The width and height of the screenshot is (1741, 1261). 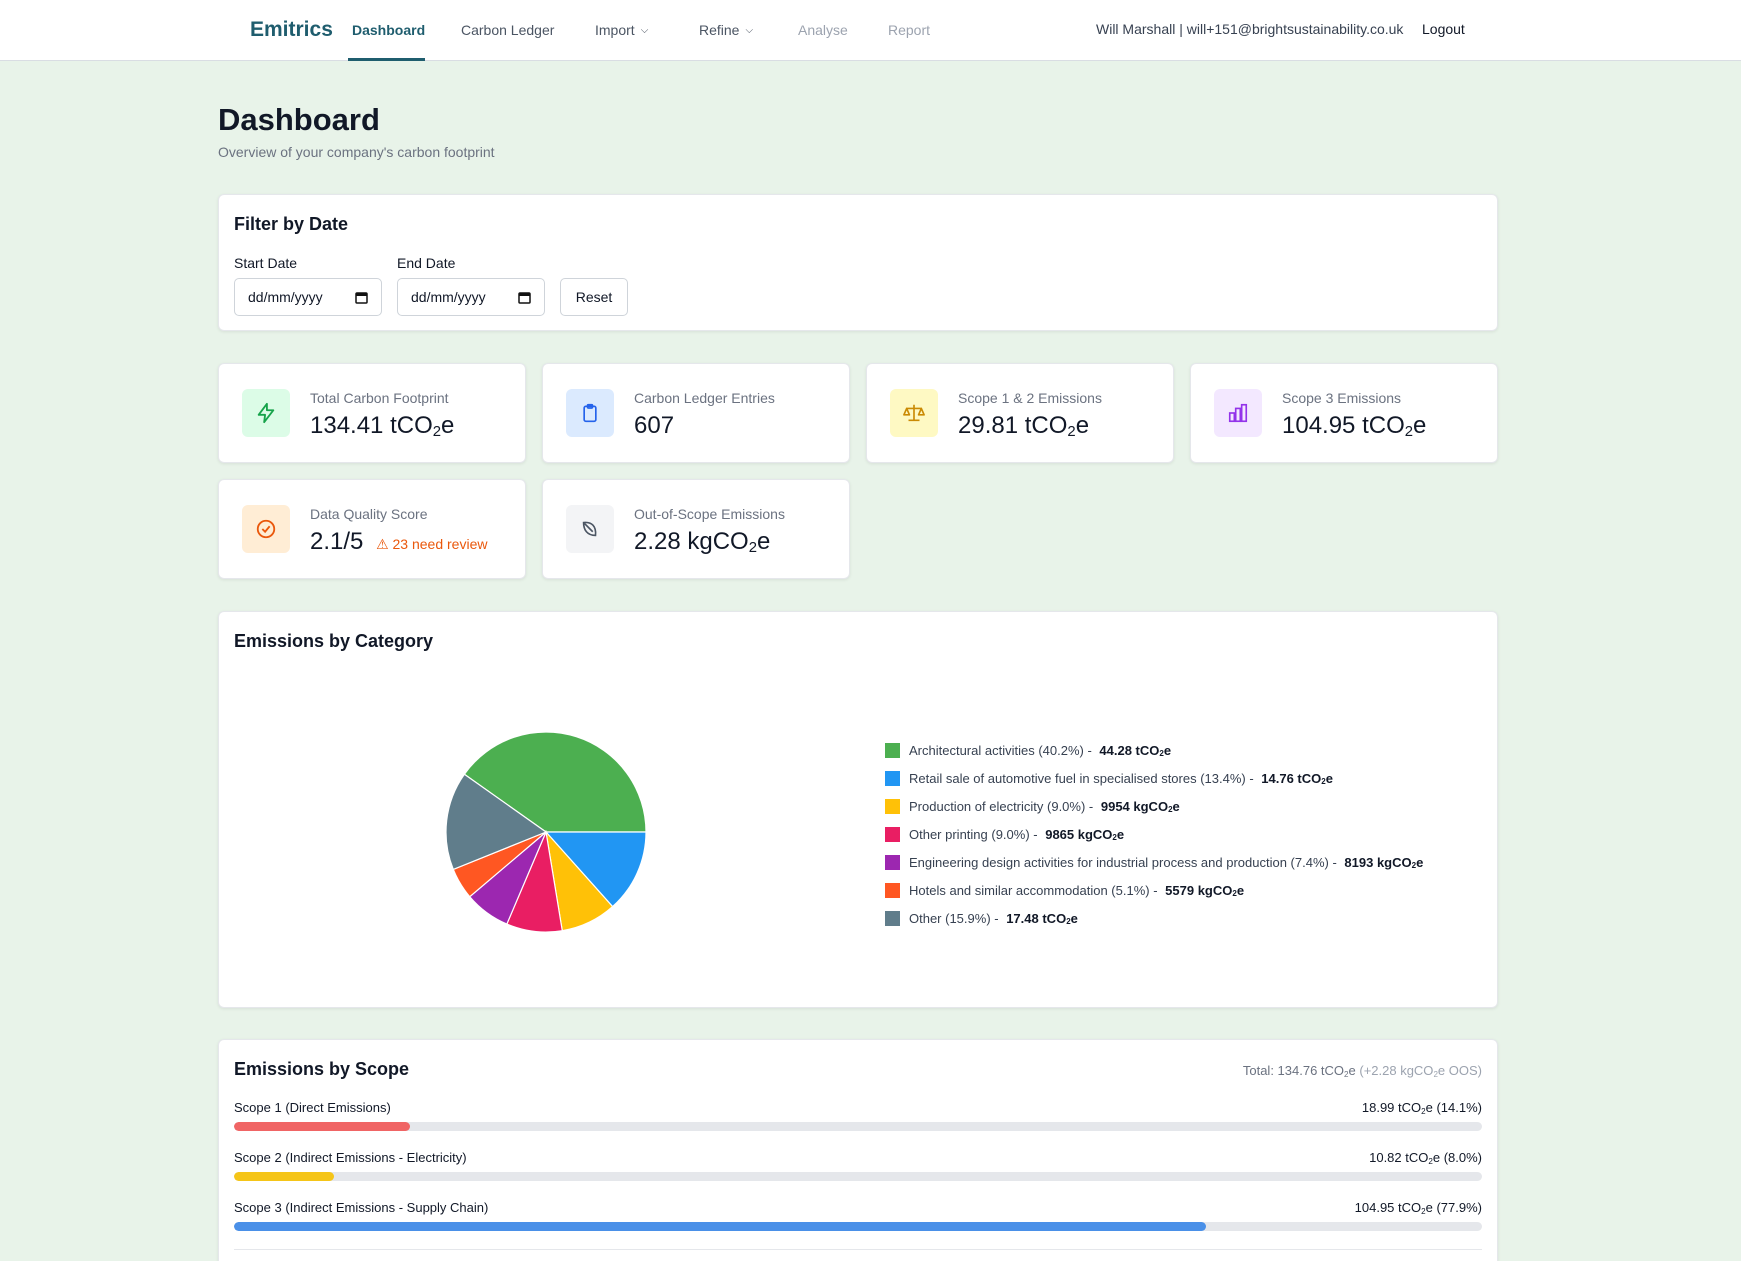 What do you see at coordinates (1154, 918) in the screenshot?
I see `legend-item: Other (15.9%) - 17.48 tCO2e` at bounding box center [1154, 918].